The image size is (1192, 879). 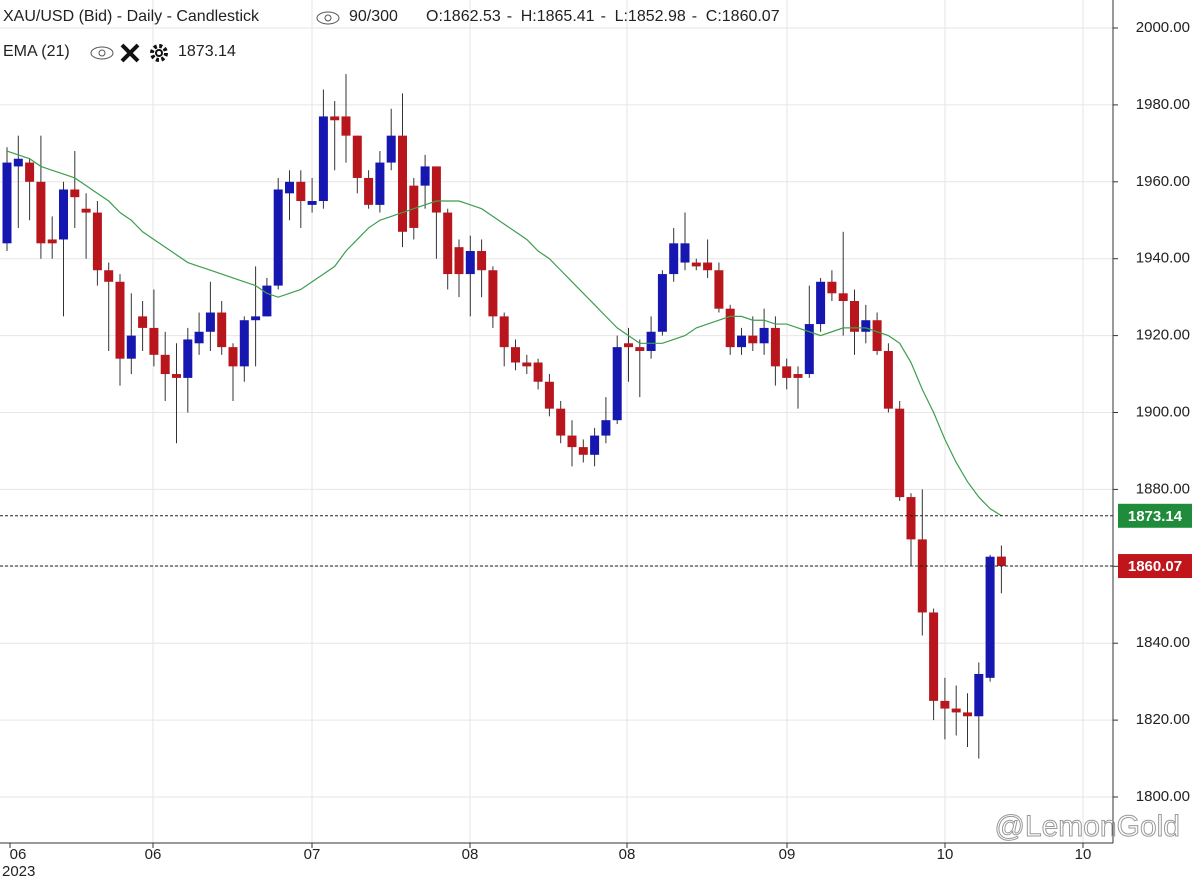 What do you see at coordinates (650, 16) in the screenshot?
I see `ohlc-readout: L:1852.98` at bounding box center [650, 16].